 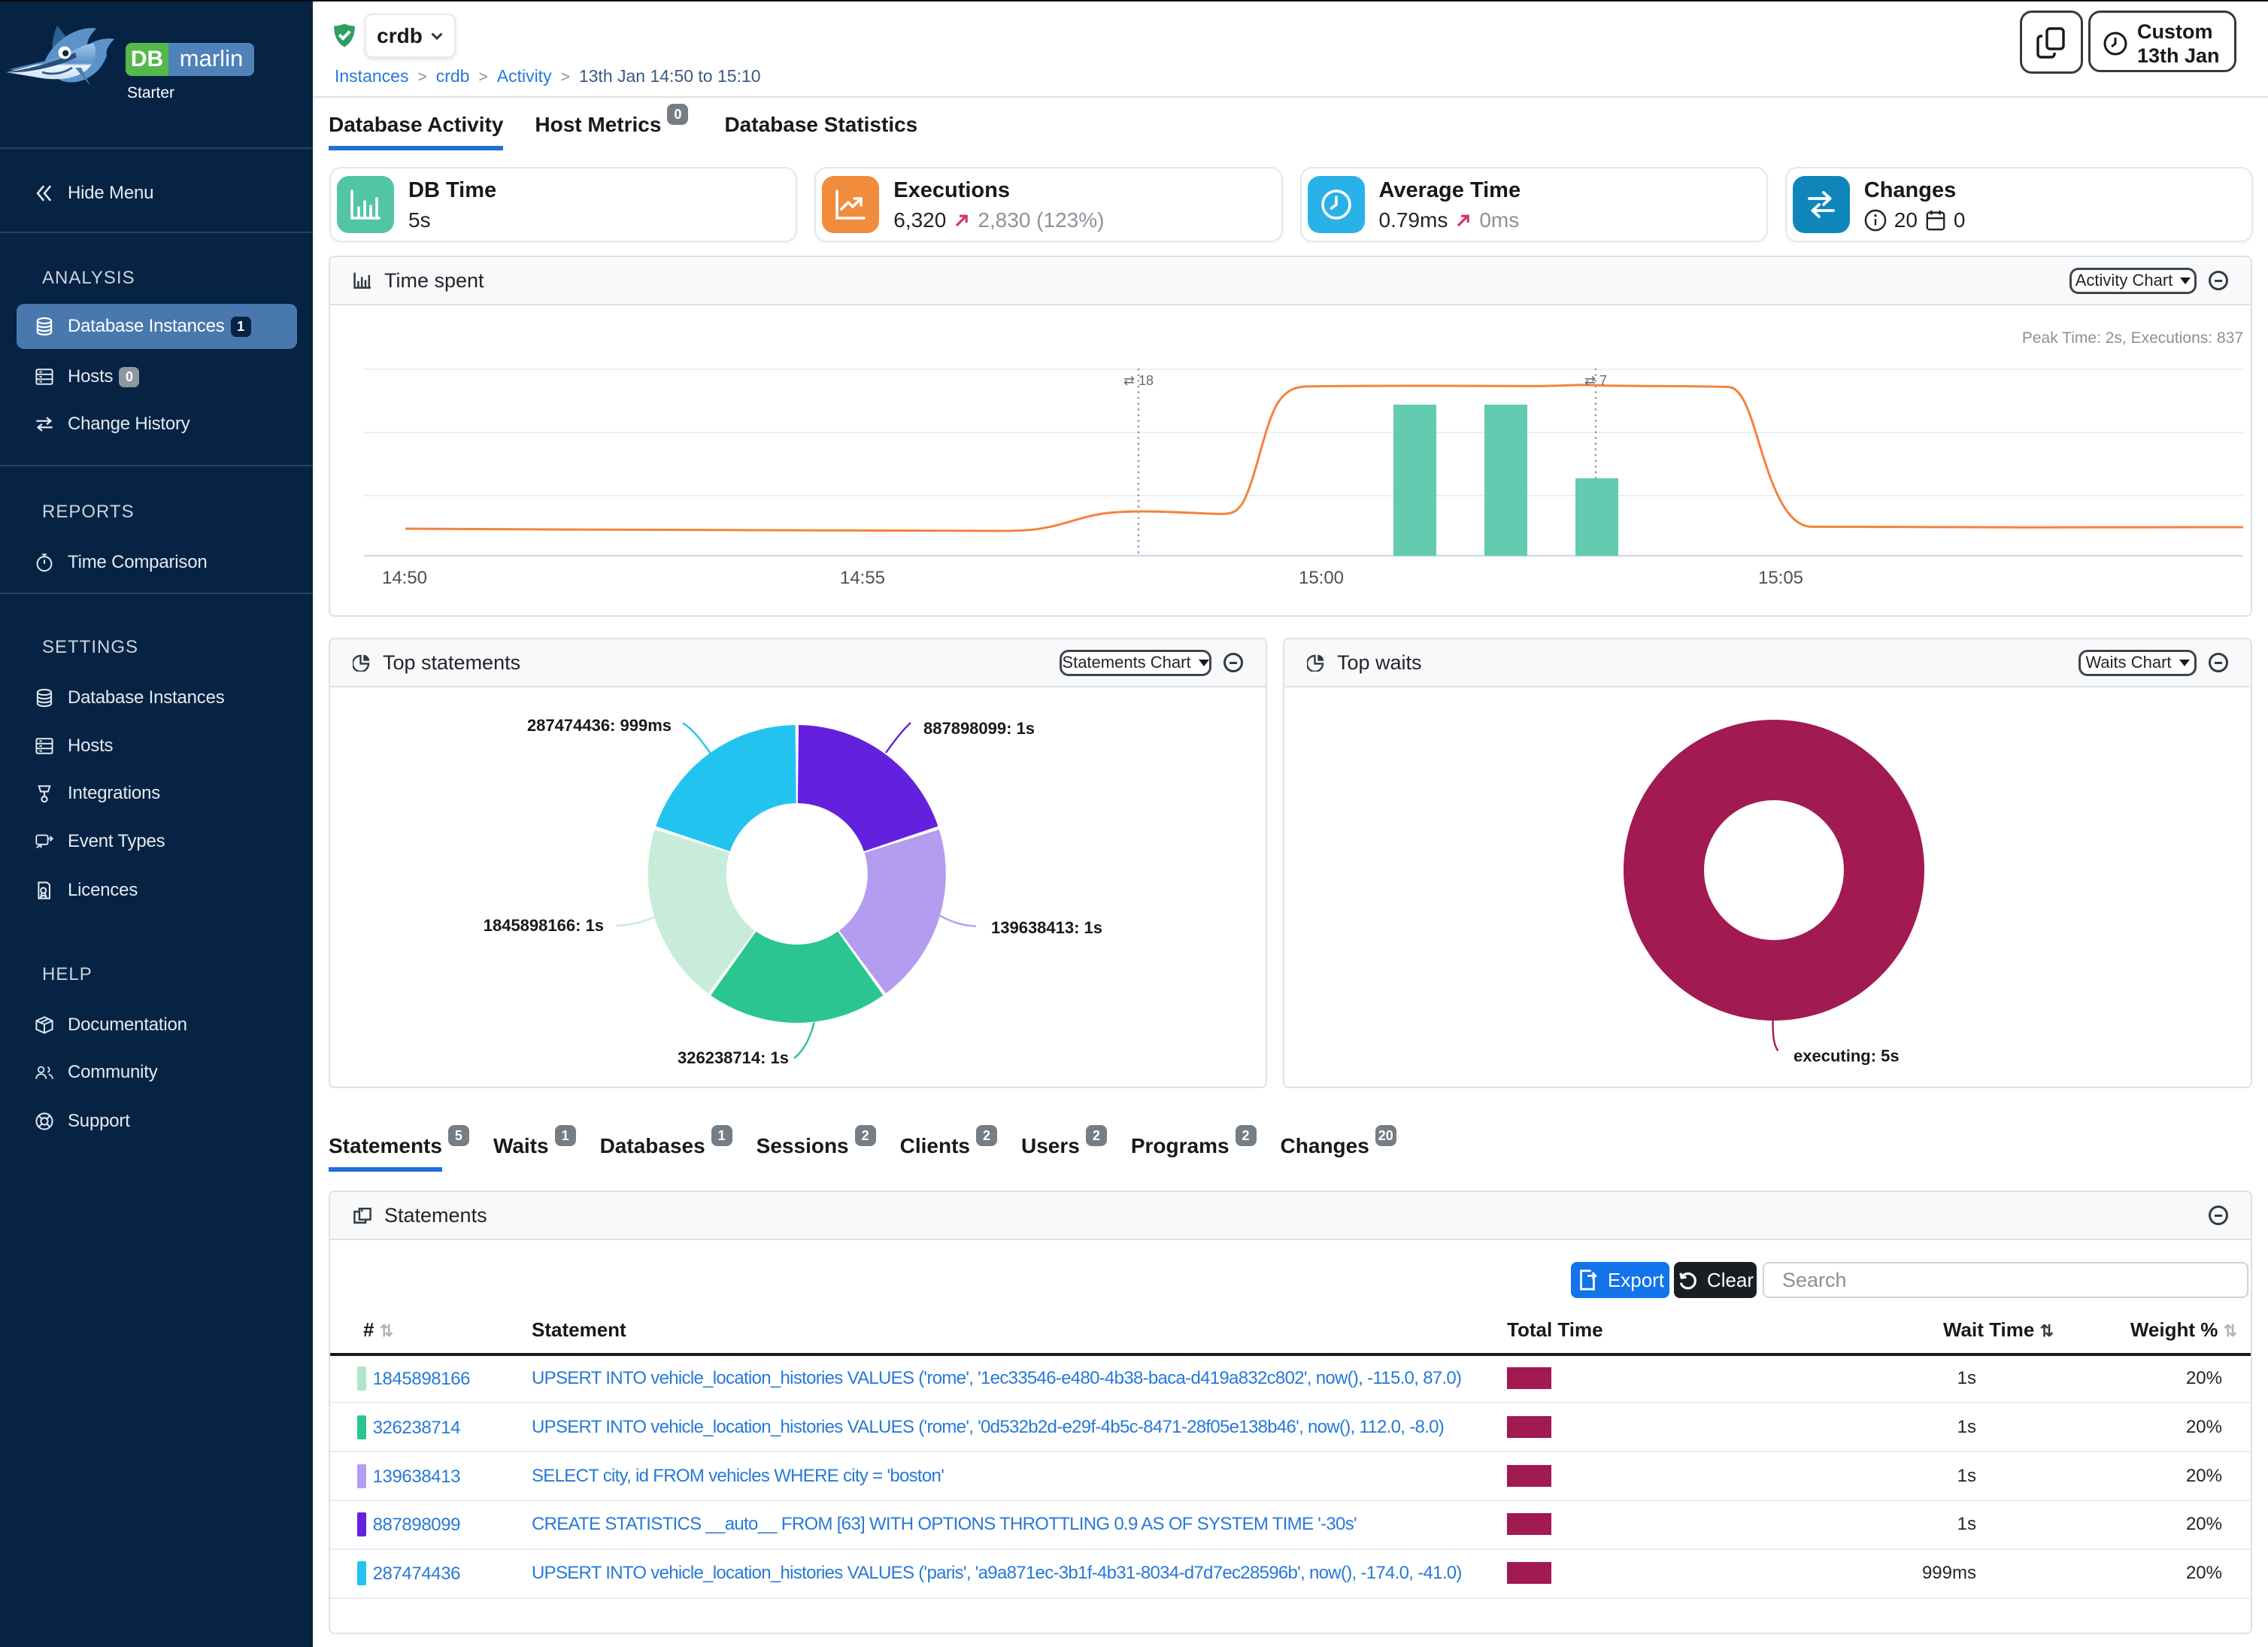 I want to click on svg-text: Peak Time: 2s, Executions: 837, so click(x=2132, y=338).